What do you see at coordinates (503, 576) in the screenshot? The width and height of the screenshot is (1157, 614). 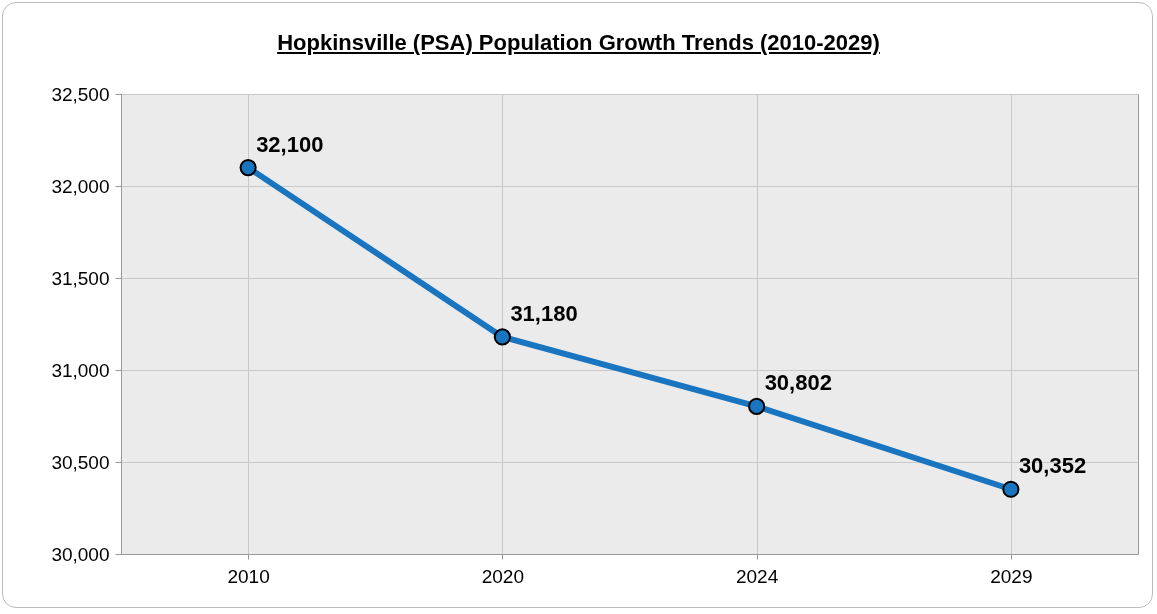 I see `x-tick-label: 2020` at bounding box center [503, 576].